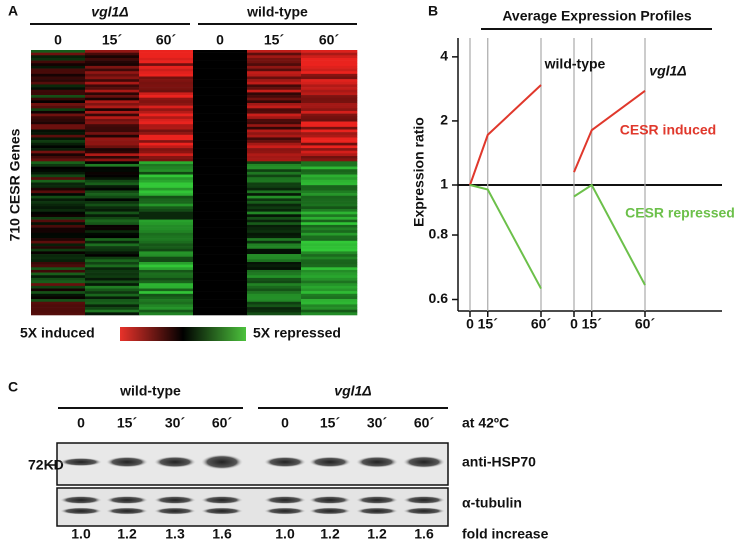 Image resolution: width=750 pixels, height=542 pixels. Describe the element at coordinates (485, 423) in the screenshot. I see `condition-label: at 42ºC` at that location.